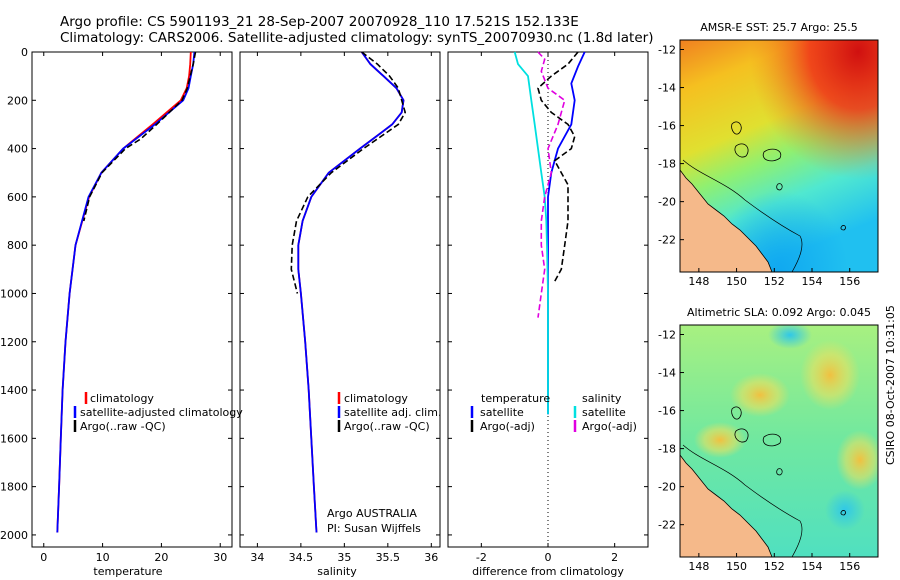  I want to click on map-x-tick-label: 156, so click(849, 281).